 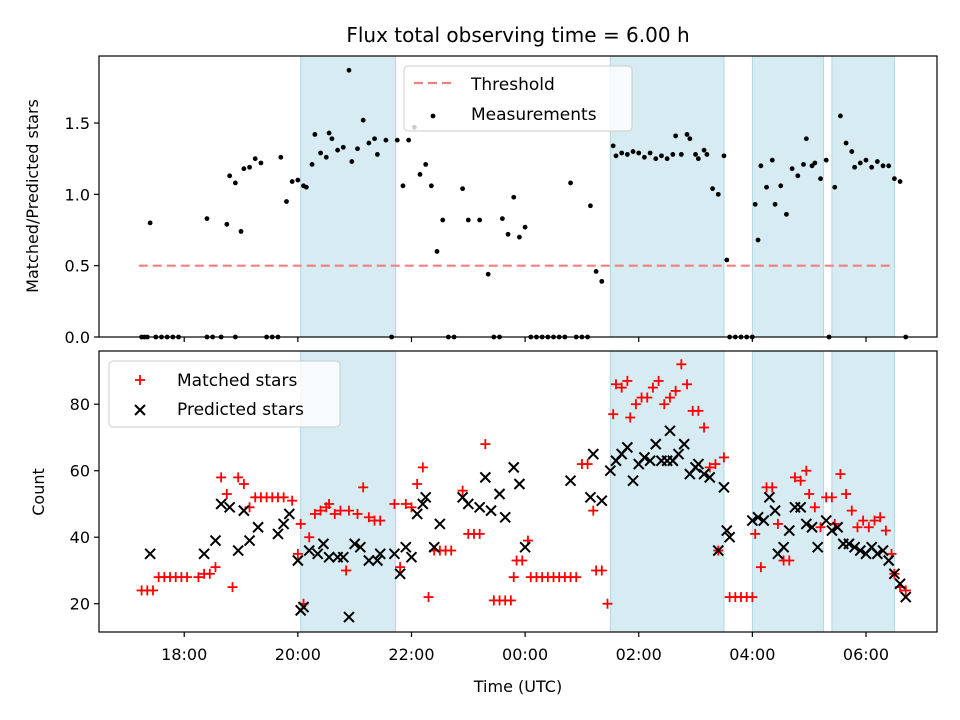 What do you see at coordinates (32, 196) in the screenshot?
I see `top-y-axis-label: Matched/Predicted stars` at bounding box center [32, 196].